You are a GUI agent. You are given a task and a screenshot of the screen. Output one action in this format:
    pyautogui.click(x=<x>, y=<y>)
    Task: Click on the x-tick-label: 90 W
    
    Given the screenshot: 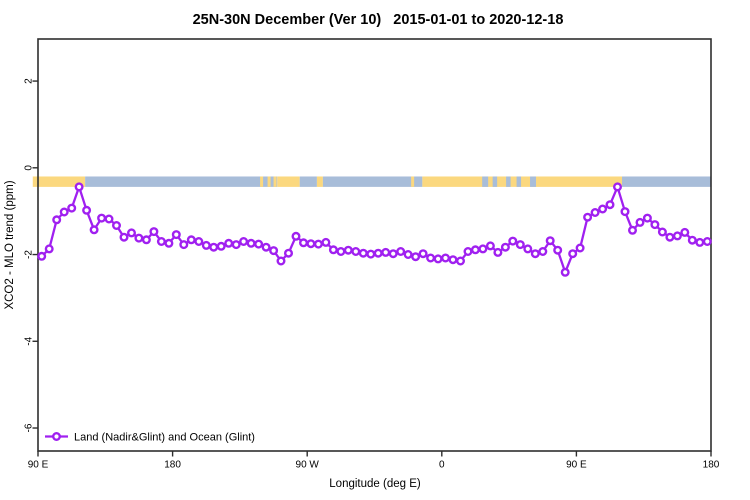 What is the action you would take?
    pyautogui.click(x=308, y=465)
    